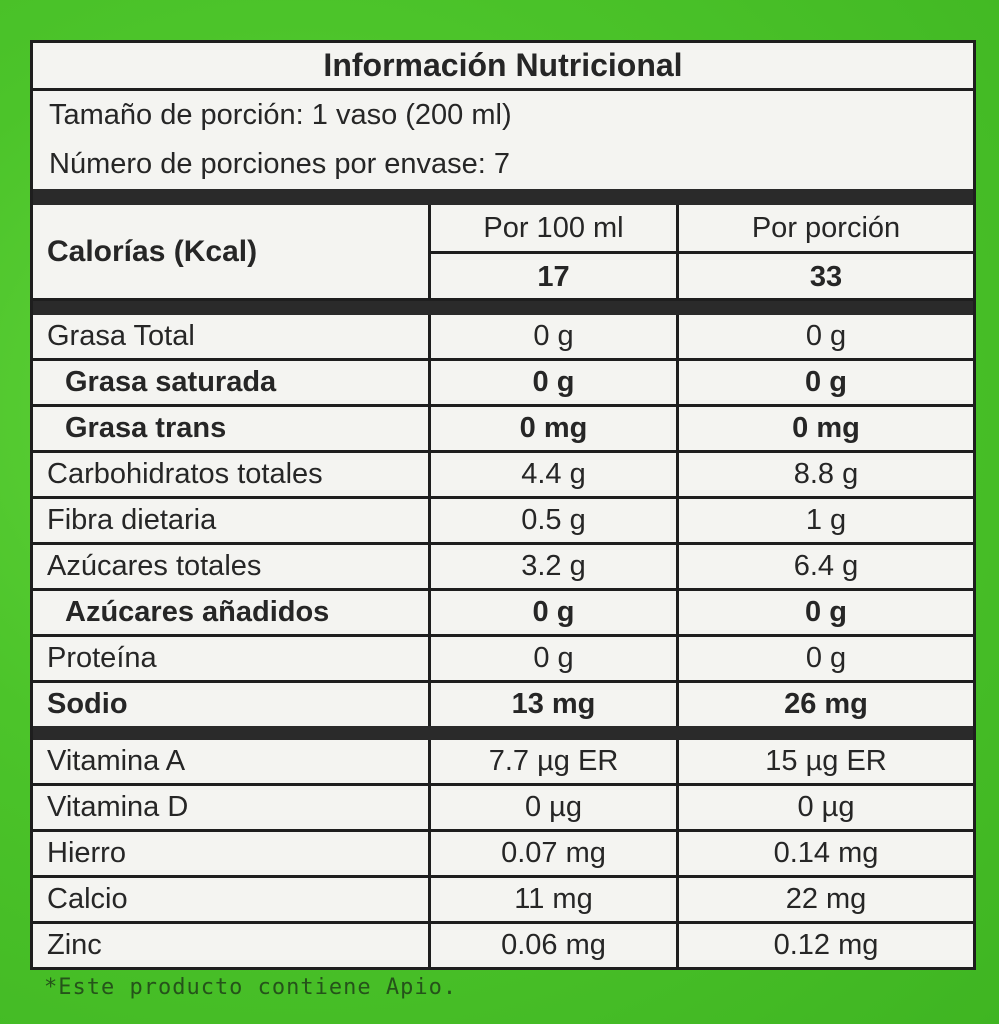 Image resolution: width=999 pixels, height=1024 pixels. Describe the element at coordinates (555, 853) in the screenshot. I see `value-per-100ml: 0.07 mg` at that location.